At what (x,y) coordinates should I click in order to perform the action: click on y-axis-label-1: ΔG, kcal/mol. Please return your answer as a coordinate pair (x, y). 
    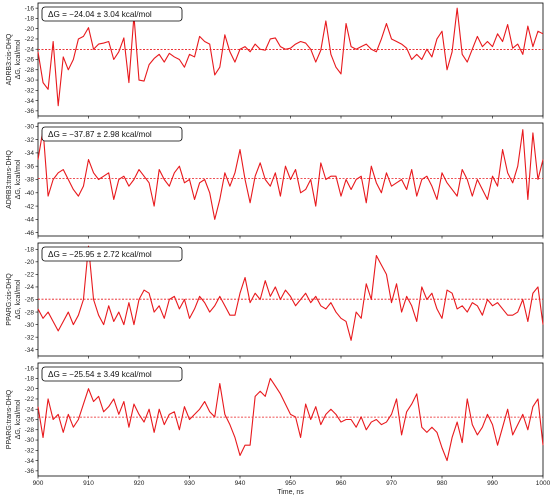
    Looking at the image, I should click on (18, 59).